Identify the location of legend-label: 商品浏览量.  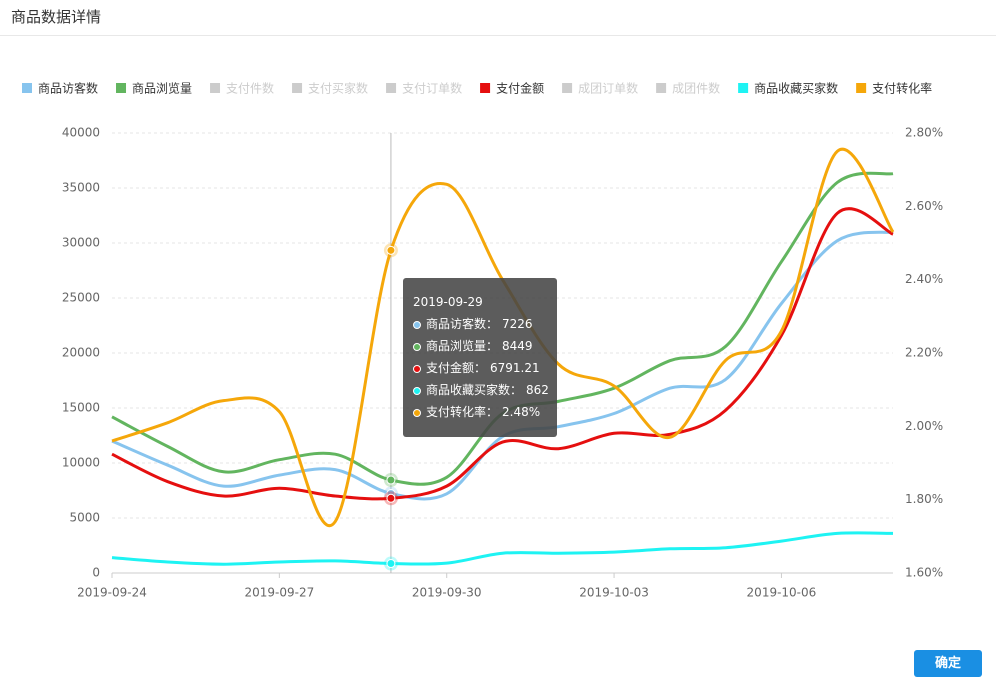
(162, 88).